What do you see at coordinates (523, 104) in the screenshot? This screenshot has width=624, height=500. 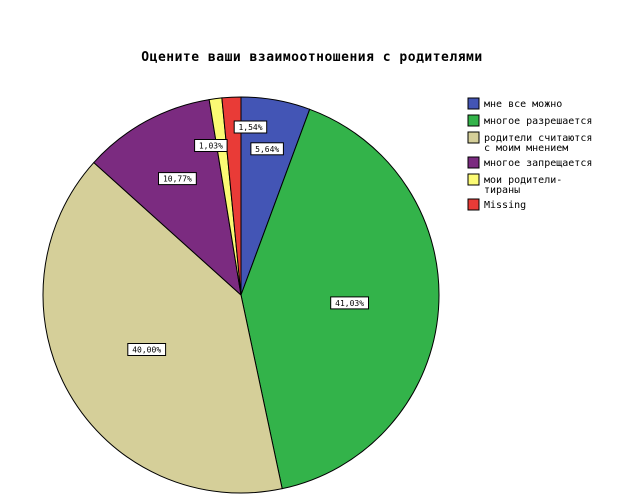 I see `legend-label: мне все можно` at bounding box center [523, 104].